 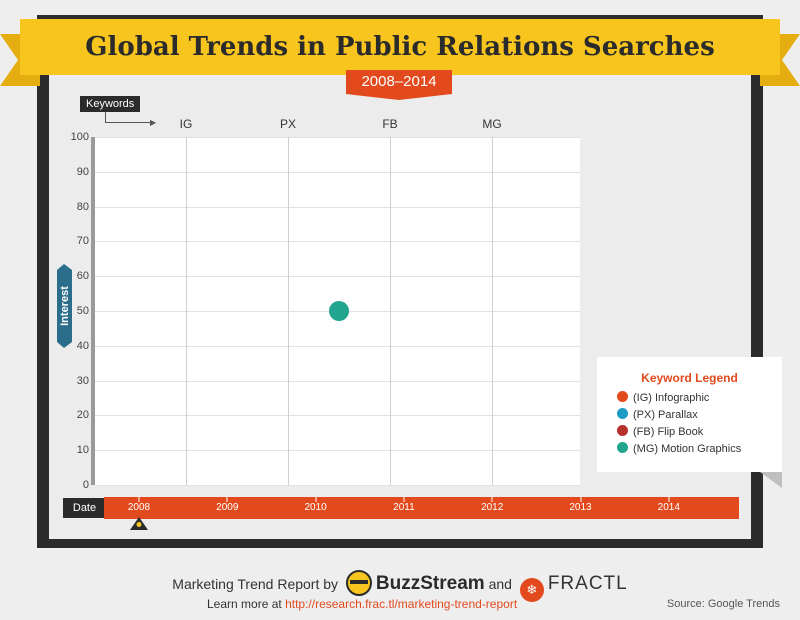 I want to click on buzzstream-logo-icon, so click(x=358, y=583).